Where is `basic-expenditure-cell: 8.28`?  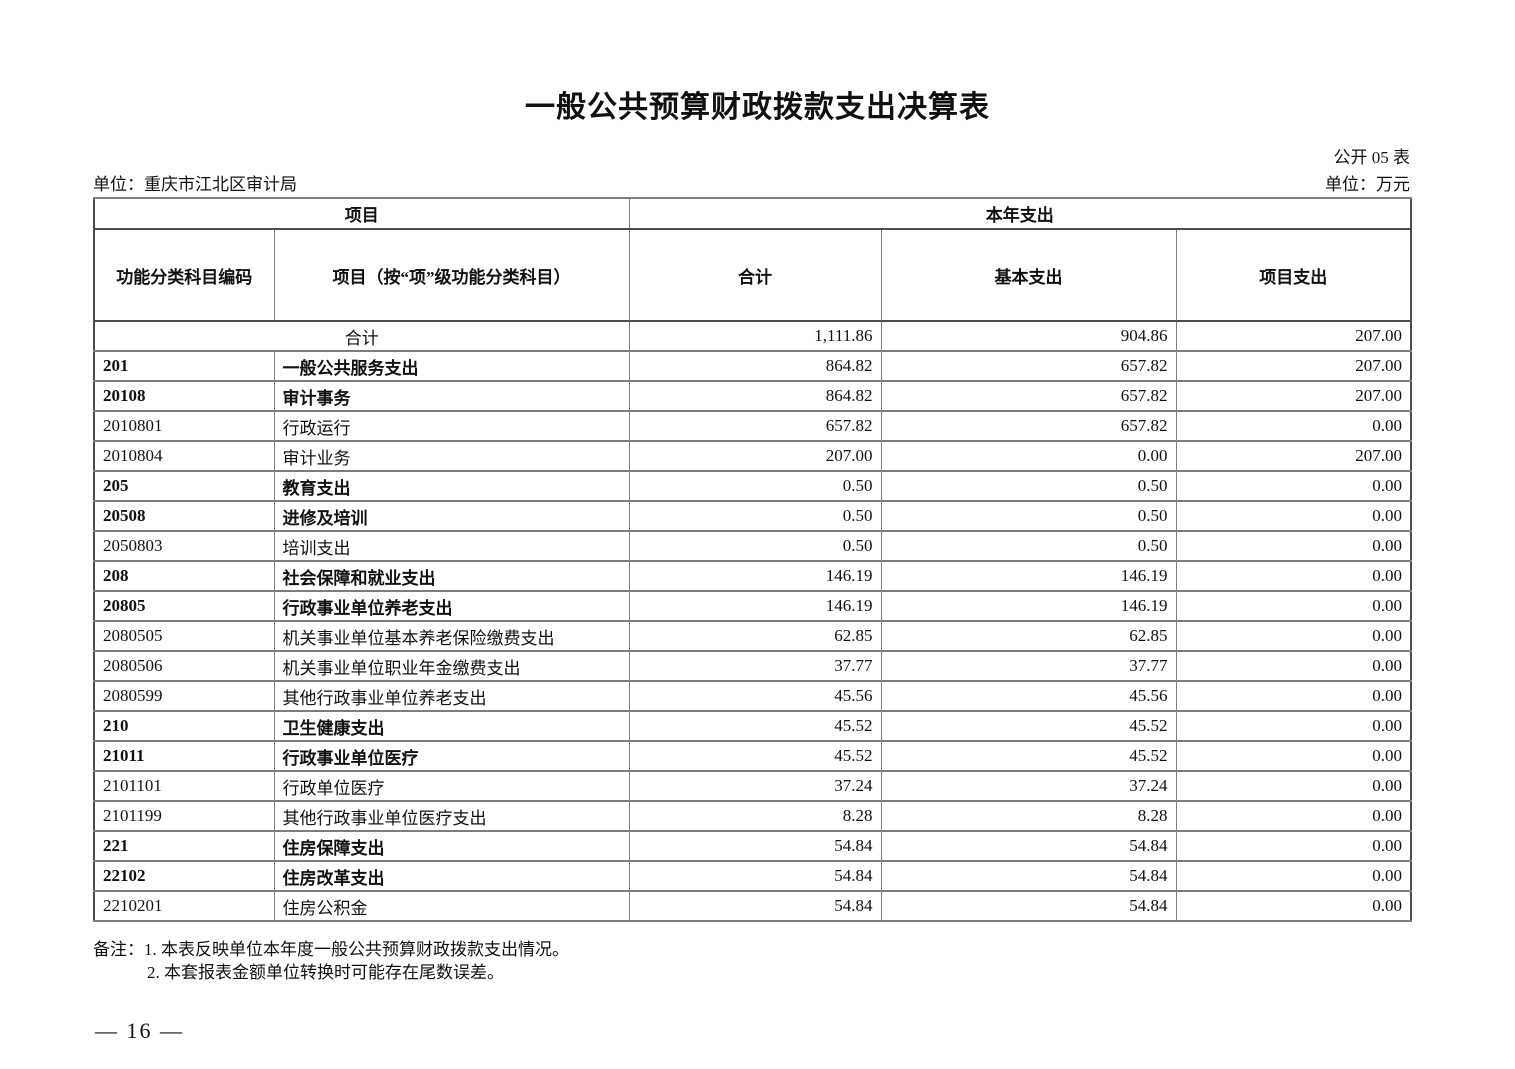
basic-expenditure-cell: 8.28 is located at coordinates (1028, 816).